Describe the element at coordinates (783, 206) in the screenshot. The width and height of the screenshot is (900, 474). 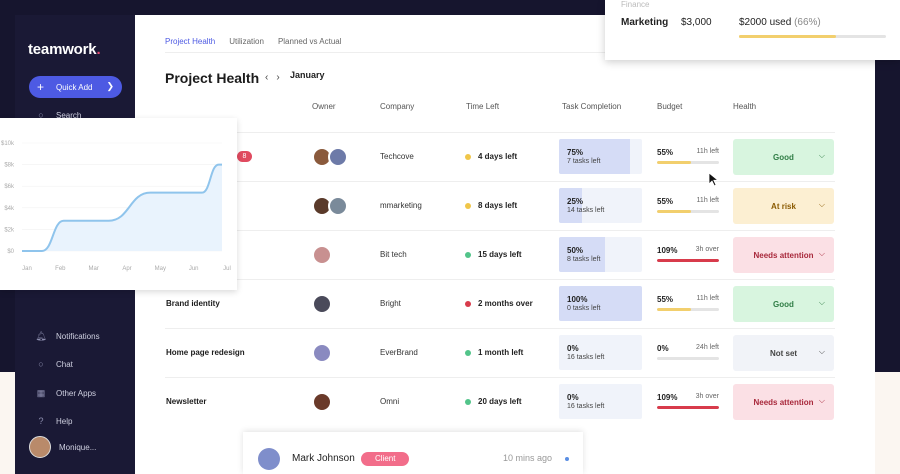
I see `health-dropdown: At risk ⌵` at that location.